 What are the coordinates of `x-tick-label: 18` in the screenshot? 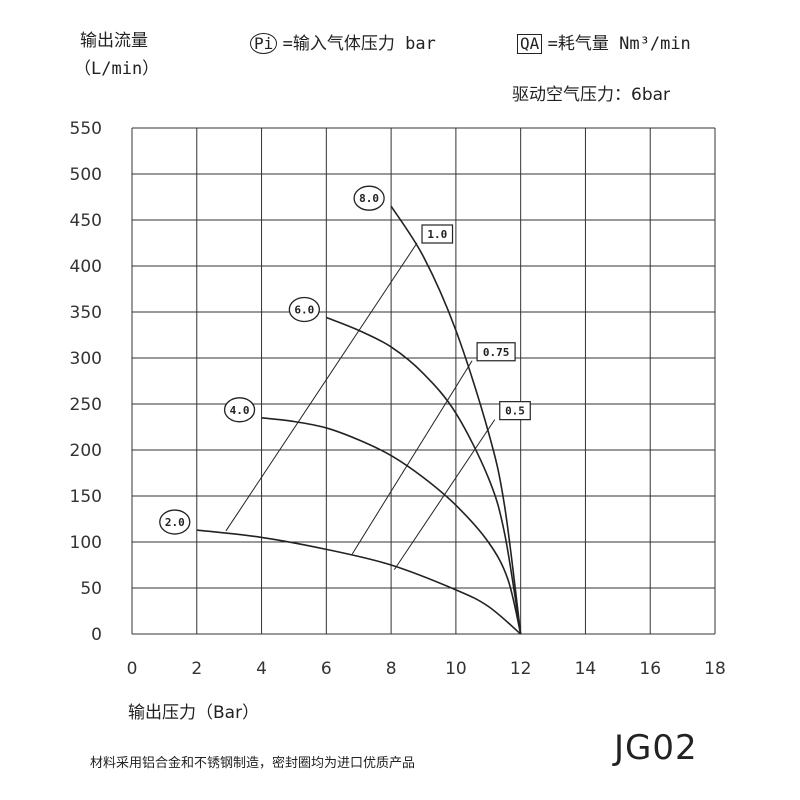 It's located at (715, 669).